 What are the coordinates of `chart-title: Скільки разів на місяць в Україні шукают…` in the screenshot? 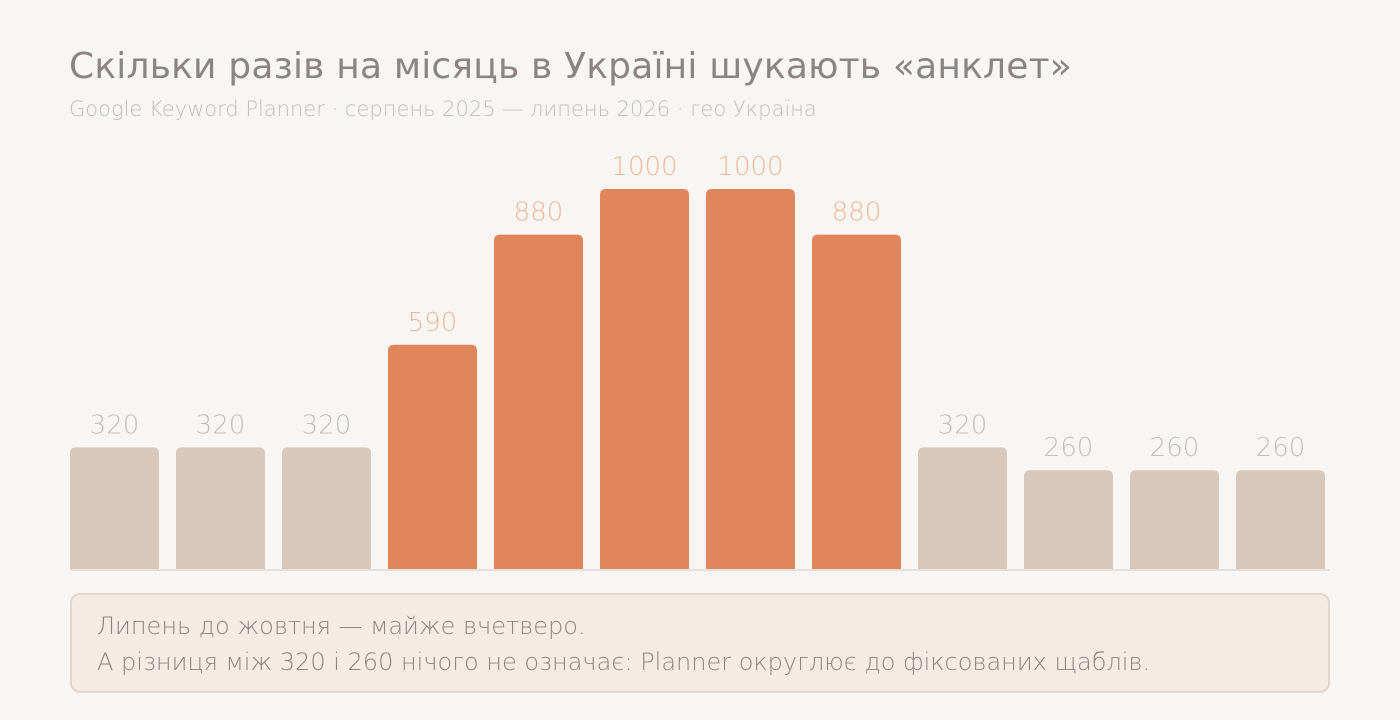 It's located at (570, 66).